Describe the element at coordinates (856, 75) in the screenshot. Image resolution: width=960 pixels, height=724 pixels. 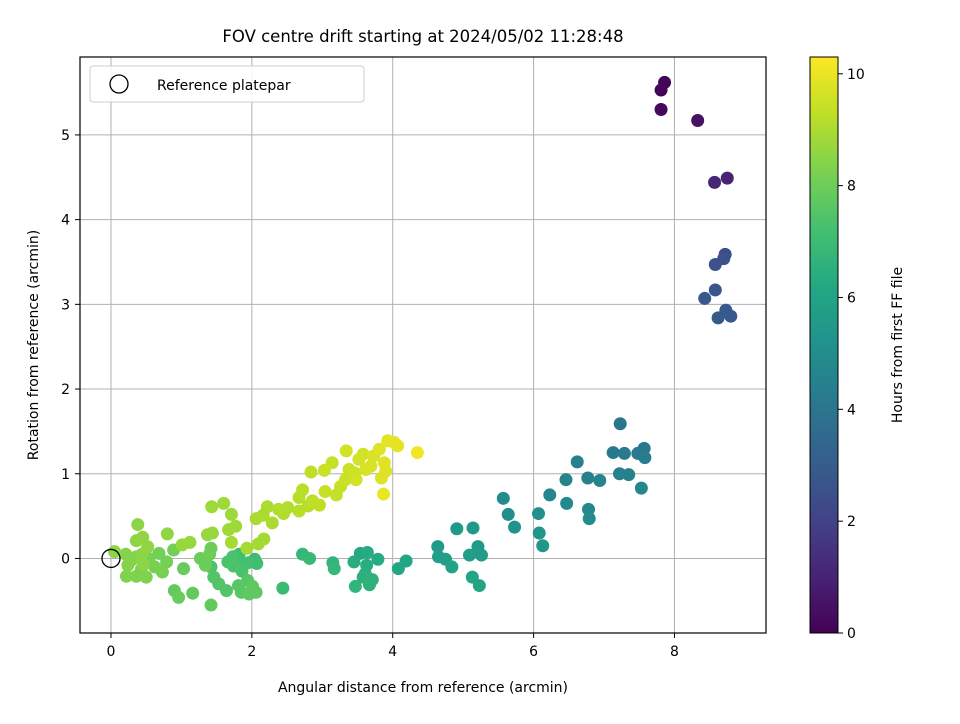
I see `colorbar-tick-label: 10` at that location.